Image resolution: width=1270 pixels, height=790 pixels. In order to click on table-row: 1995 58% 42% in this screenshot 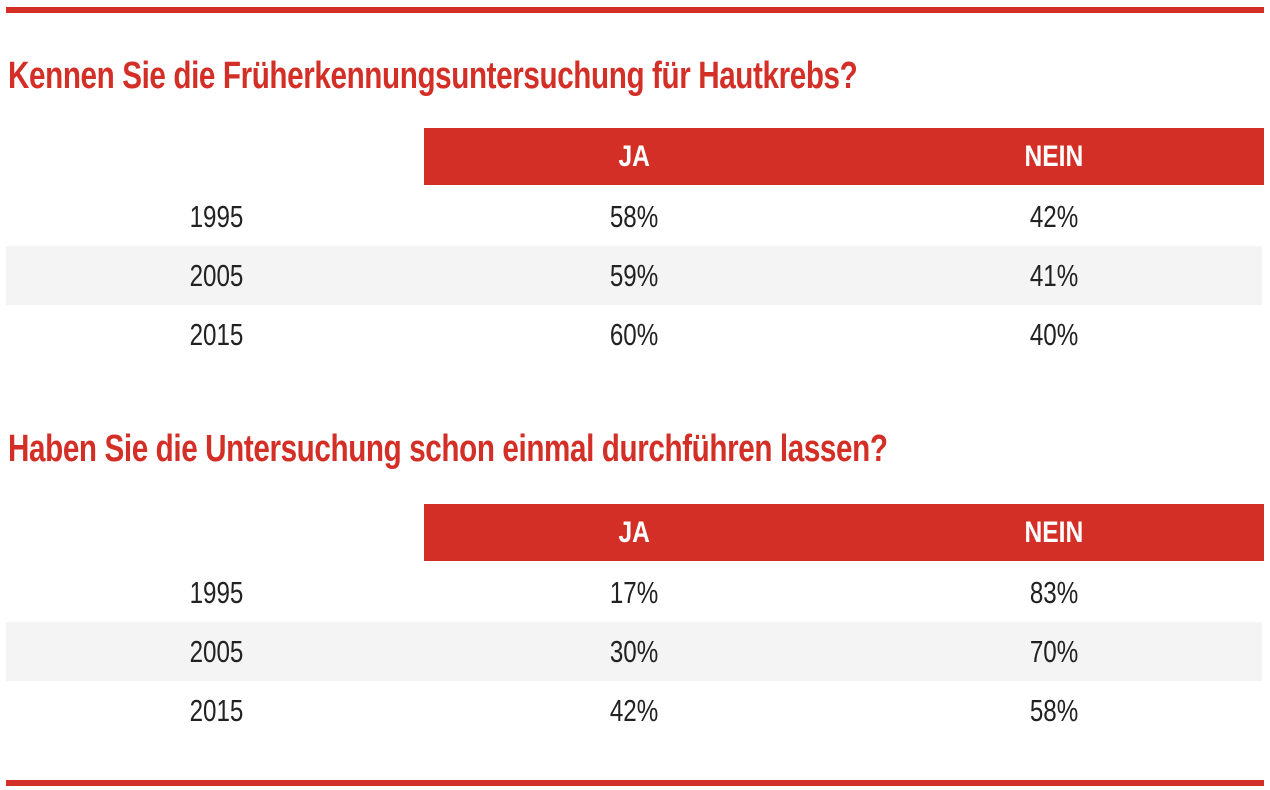, I will do `click(634, 216)`.